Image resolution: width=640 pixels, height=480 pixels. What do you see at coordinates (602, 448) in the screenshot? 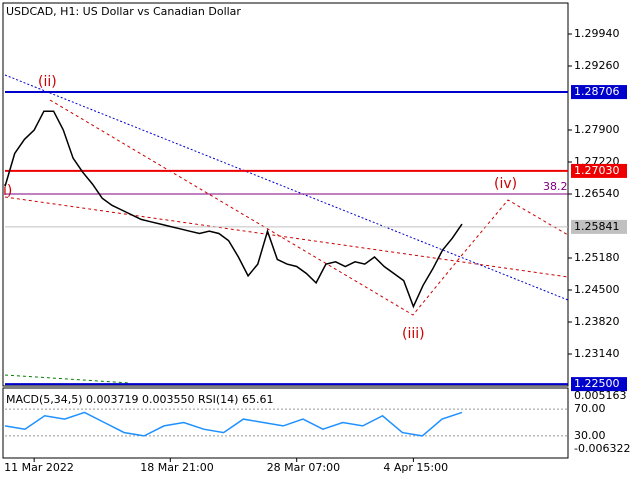
I see `indicator-scale: -0.006322` at bounding box center [602, 448].